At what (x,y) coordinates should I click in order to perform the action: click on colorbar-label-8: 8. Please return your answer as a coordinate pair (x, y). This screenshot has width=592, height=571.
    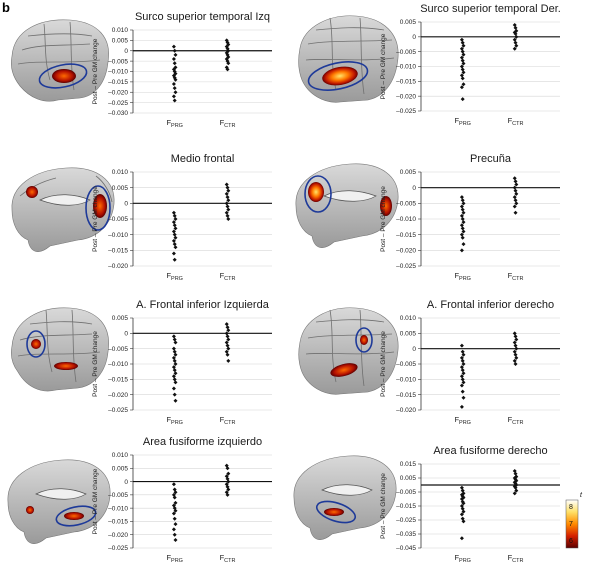
    Looking at the image, I should click on (571, 507).